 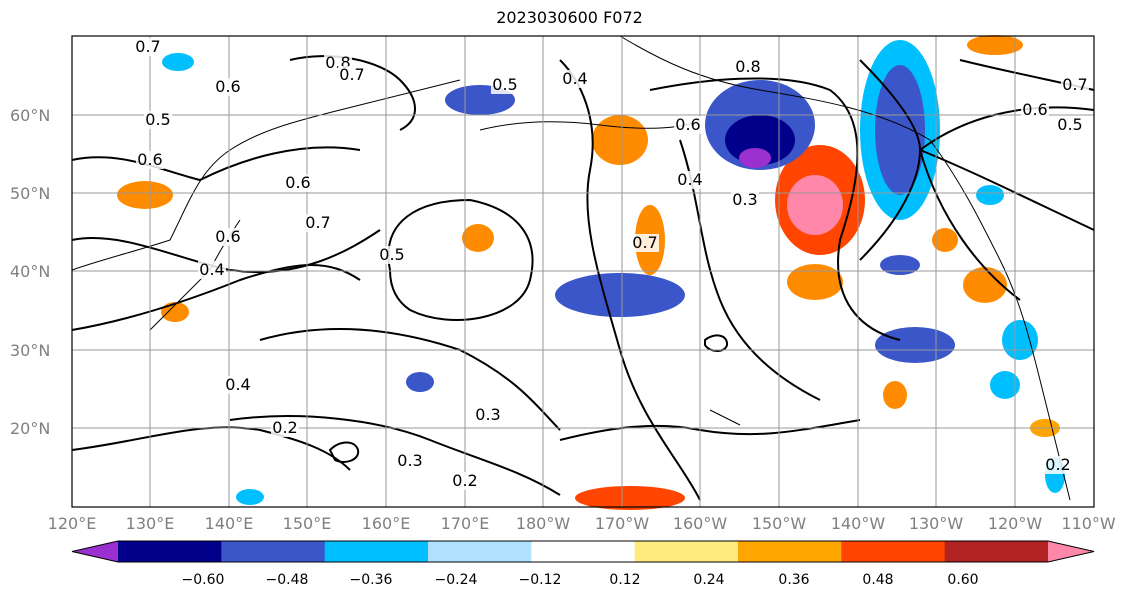 What do you see at coordinates (858, 523) in the screenshot?
I see `lon-tick: 140°W` at bounding box center [858, 523].